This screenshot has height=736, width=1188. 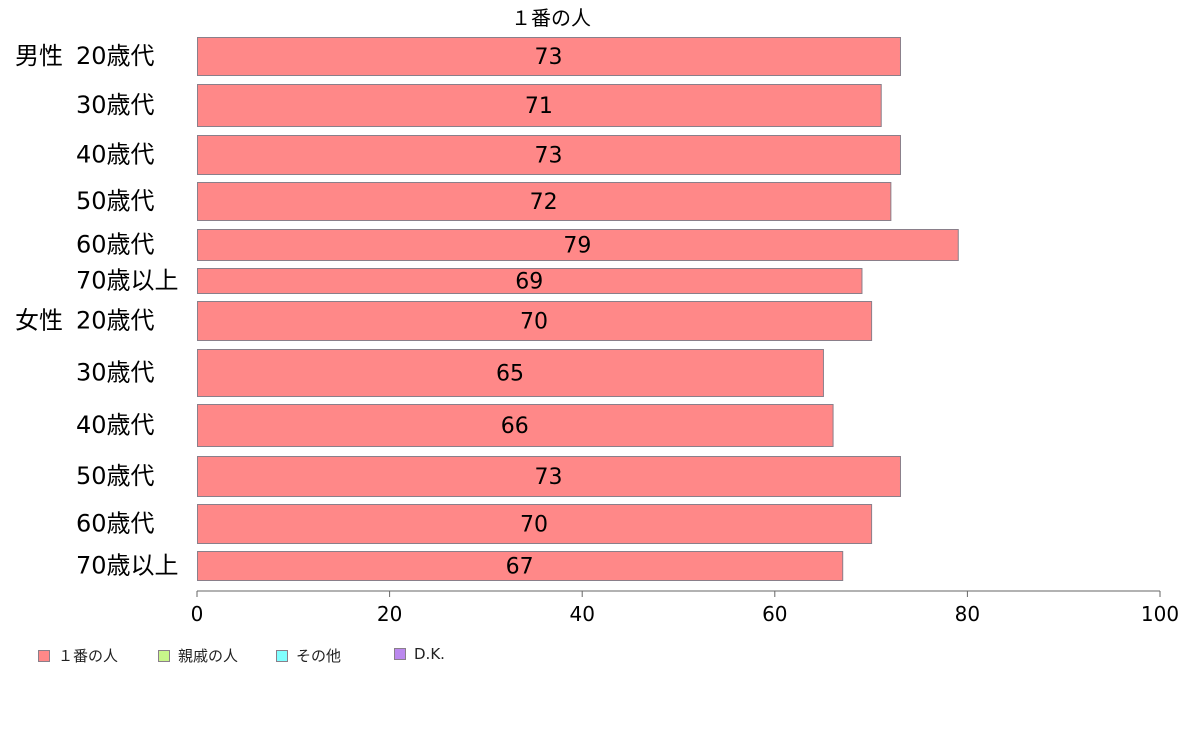 I want to click on bar-value-label: 66, so click(x=515, y=426).